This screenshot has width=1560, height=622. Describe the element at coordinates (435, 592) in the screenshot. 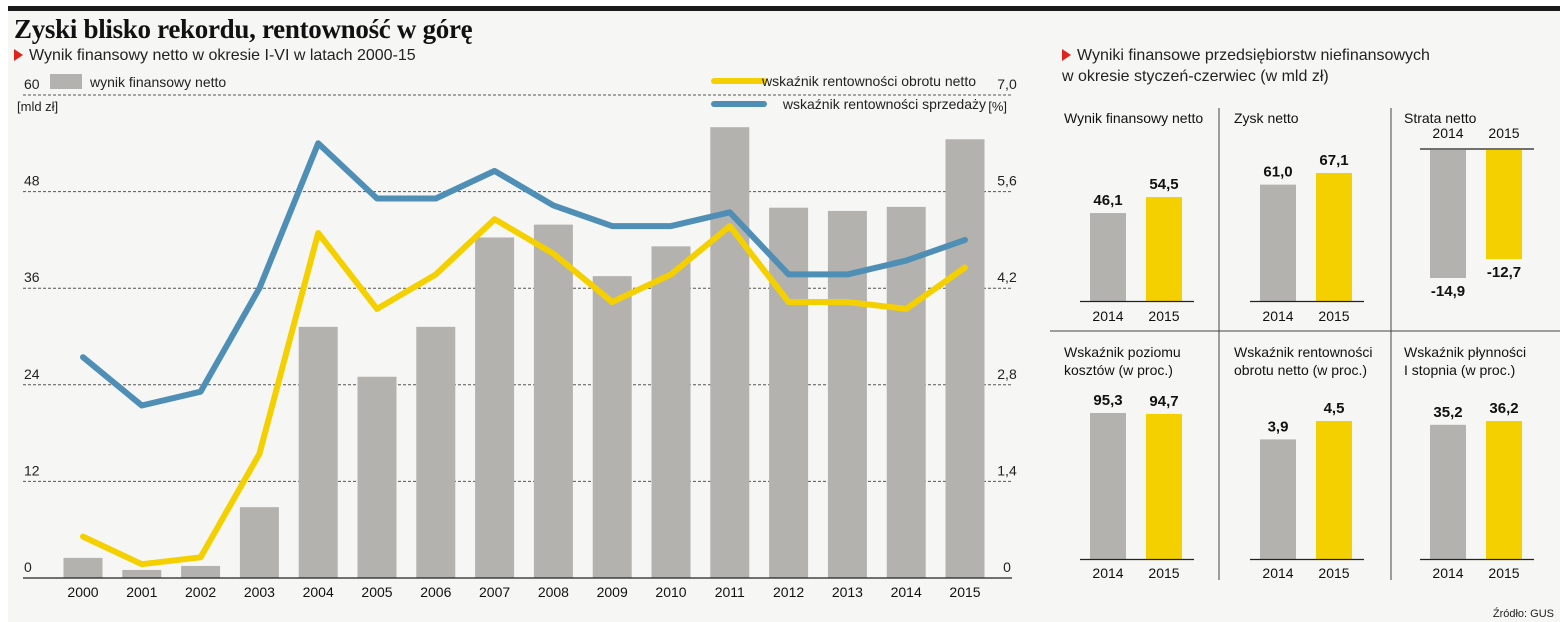

I see `x-tick-label: 2006` at that location.